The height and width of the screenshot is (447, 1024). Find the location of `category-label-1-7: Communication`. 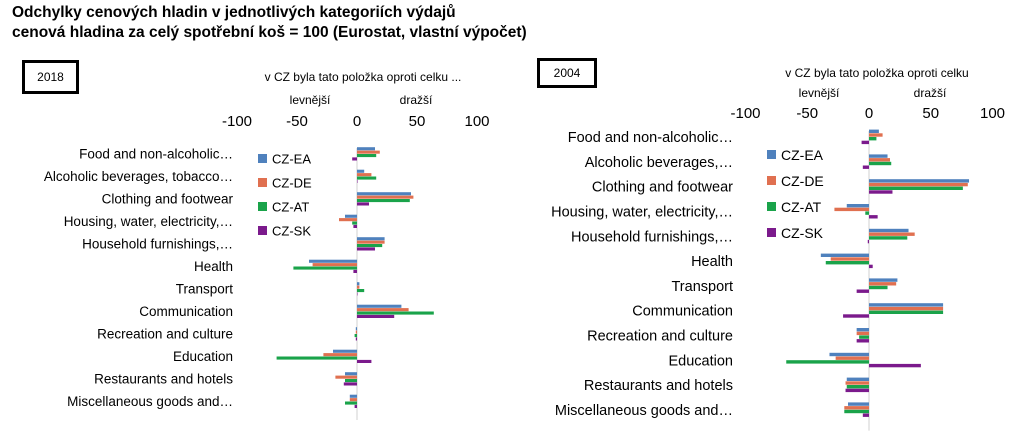

category-label-1-7: Communication is located at coordinates (682, 312).